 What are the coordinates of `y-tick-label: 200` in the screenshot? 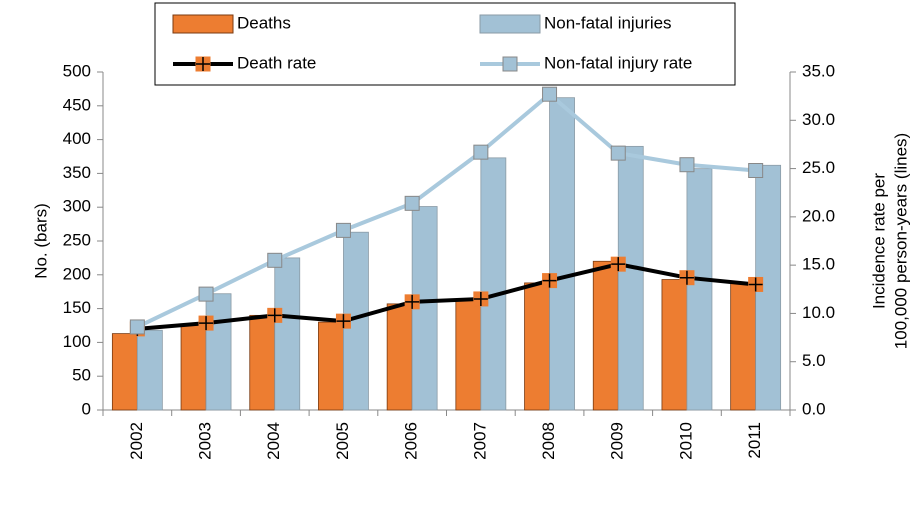 It's located at (77, 273).